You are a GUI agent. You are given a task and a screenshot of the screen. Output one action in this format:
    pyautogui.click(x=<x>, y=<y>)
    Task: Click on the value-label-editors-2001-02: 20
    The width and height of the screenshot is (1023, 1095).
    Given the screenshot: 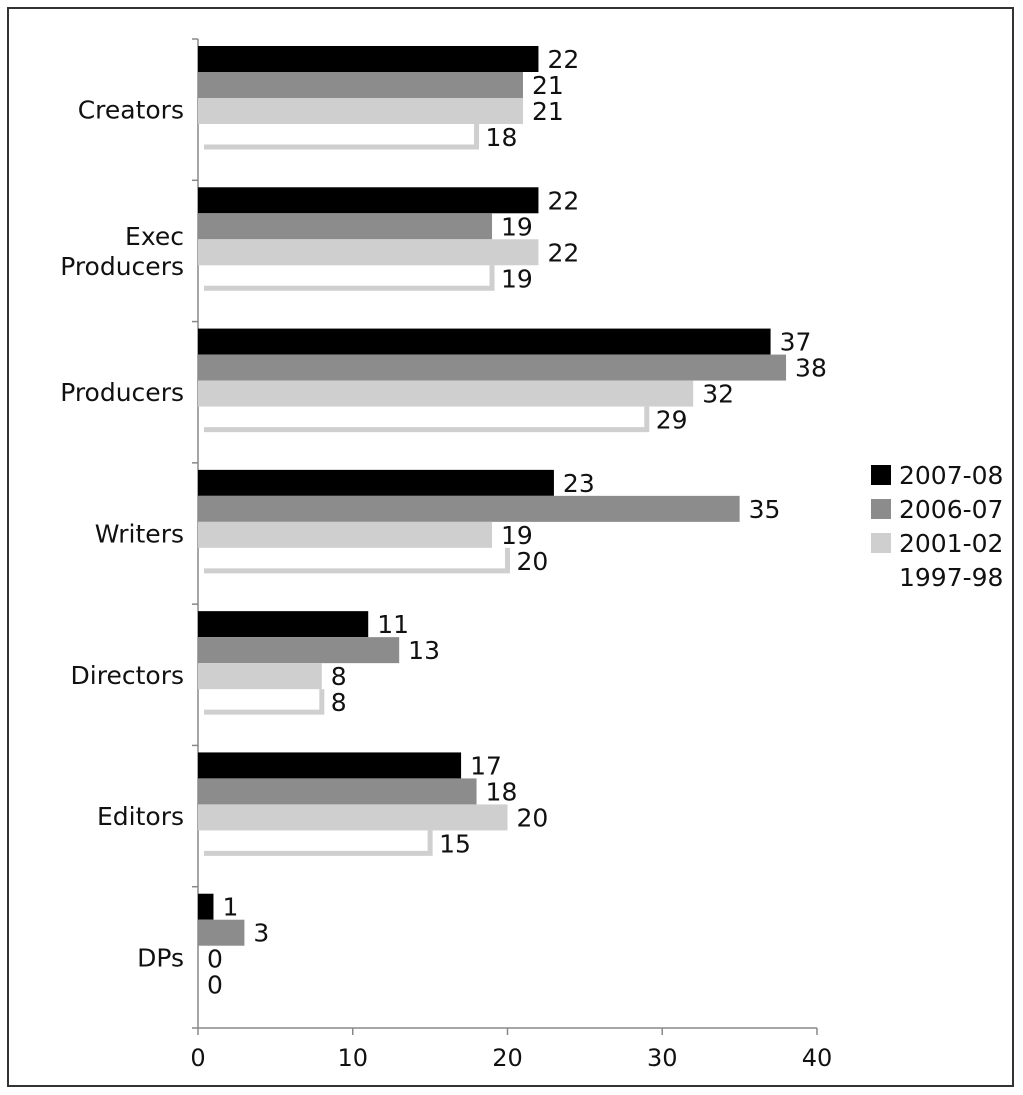 What is the action you would take?
    pyautogui.click(x=533, y=817)
    